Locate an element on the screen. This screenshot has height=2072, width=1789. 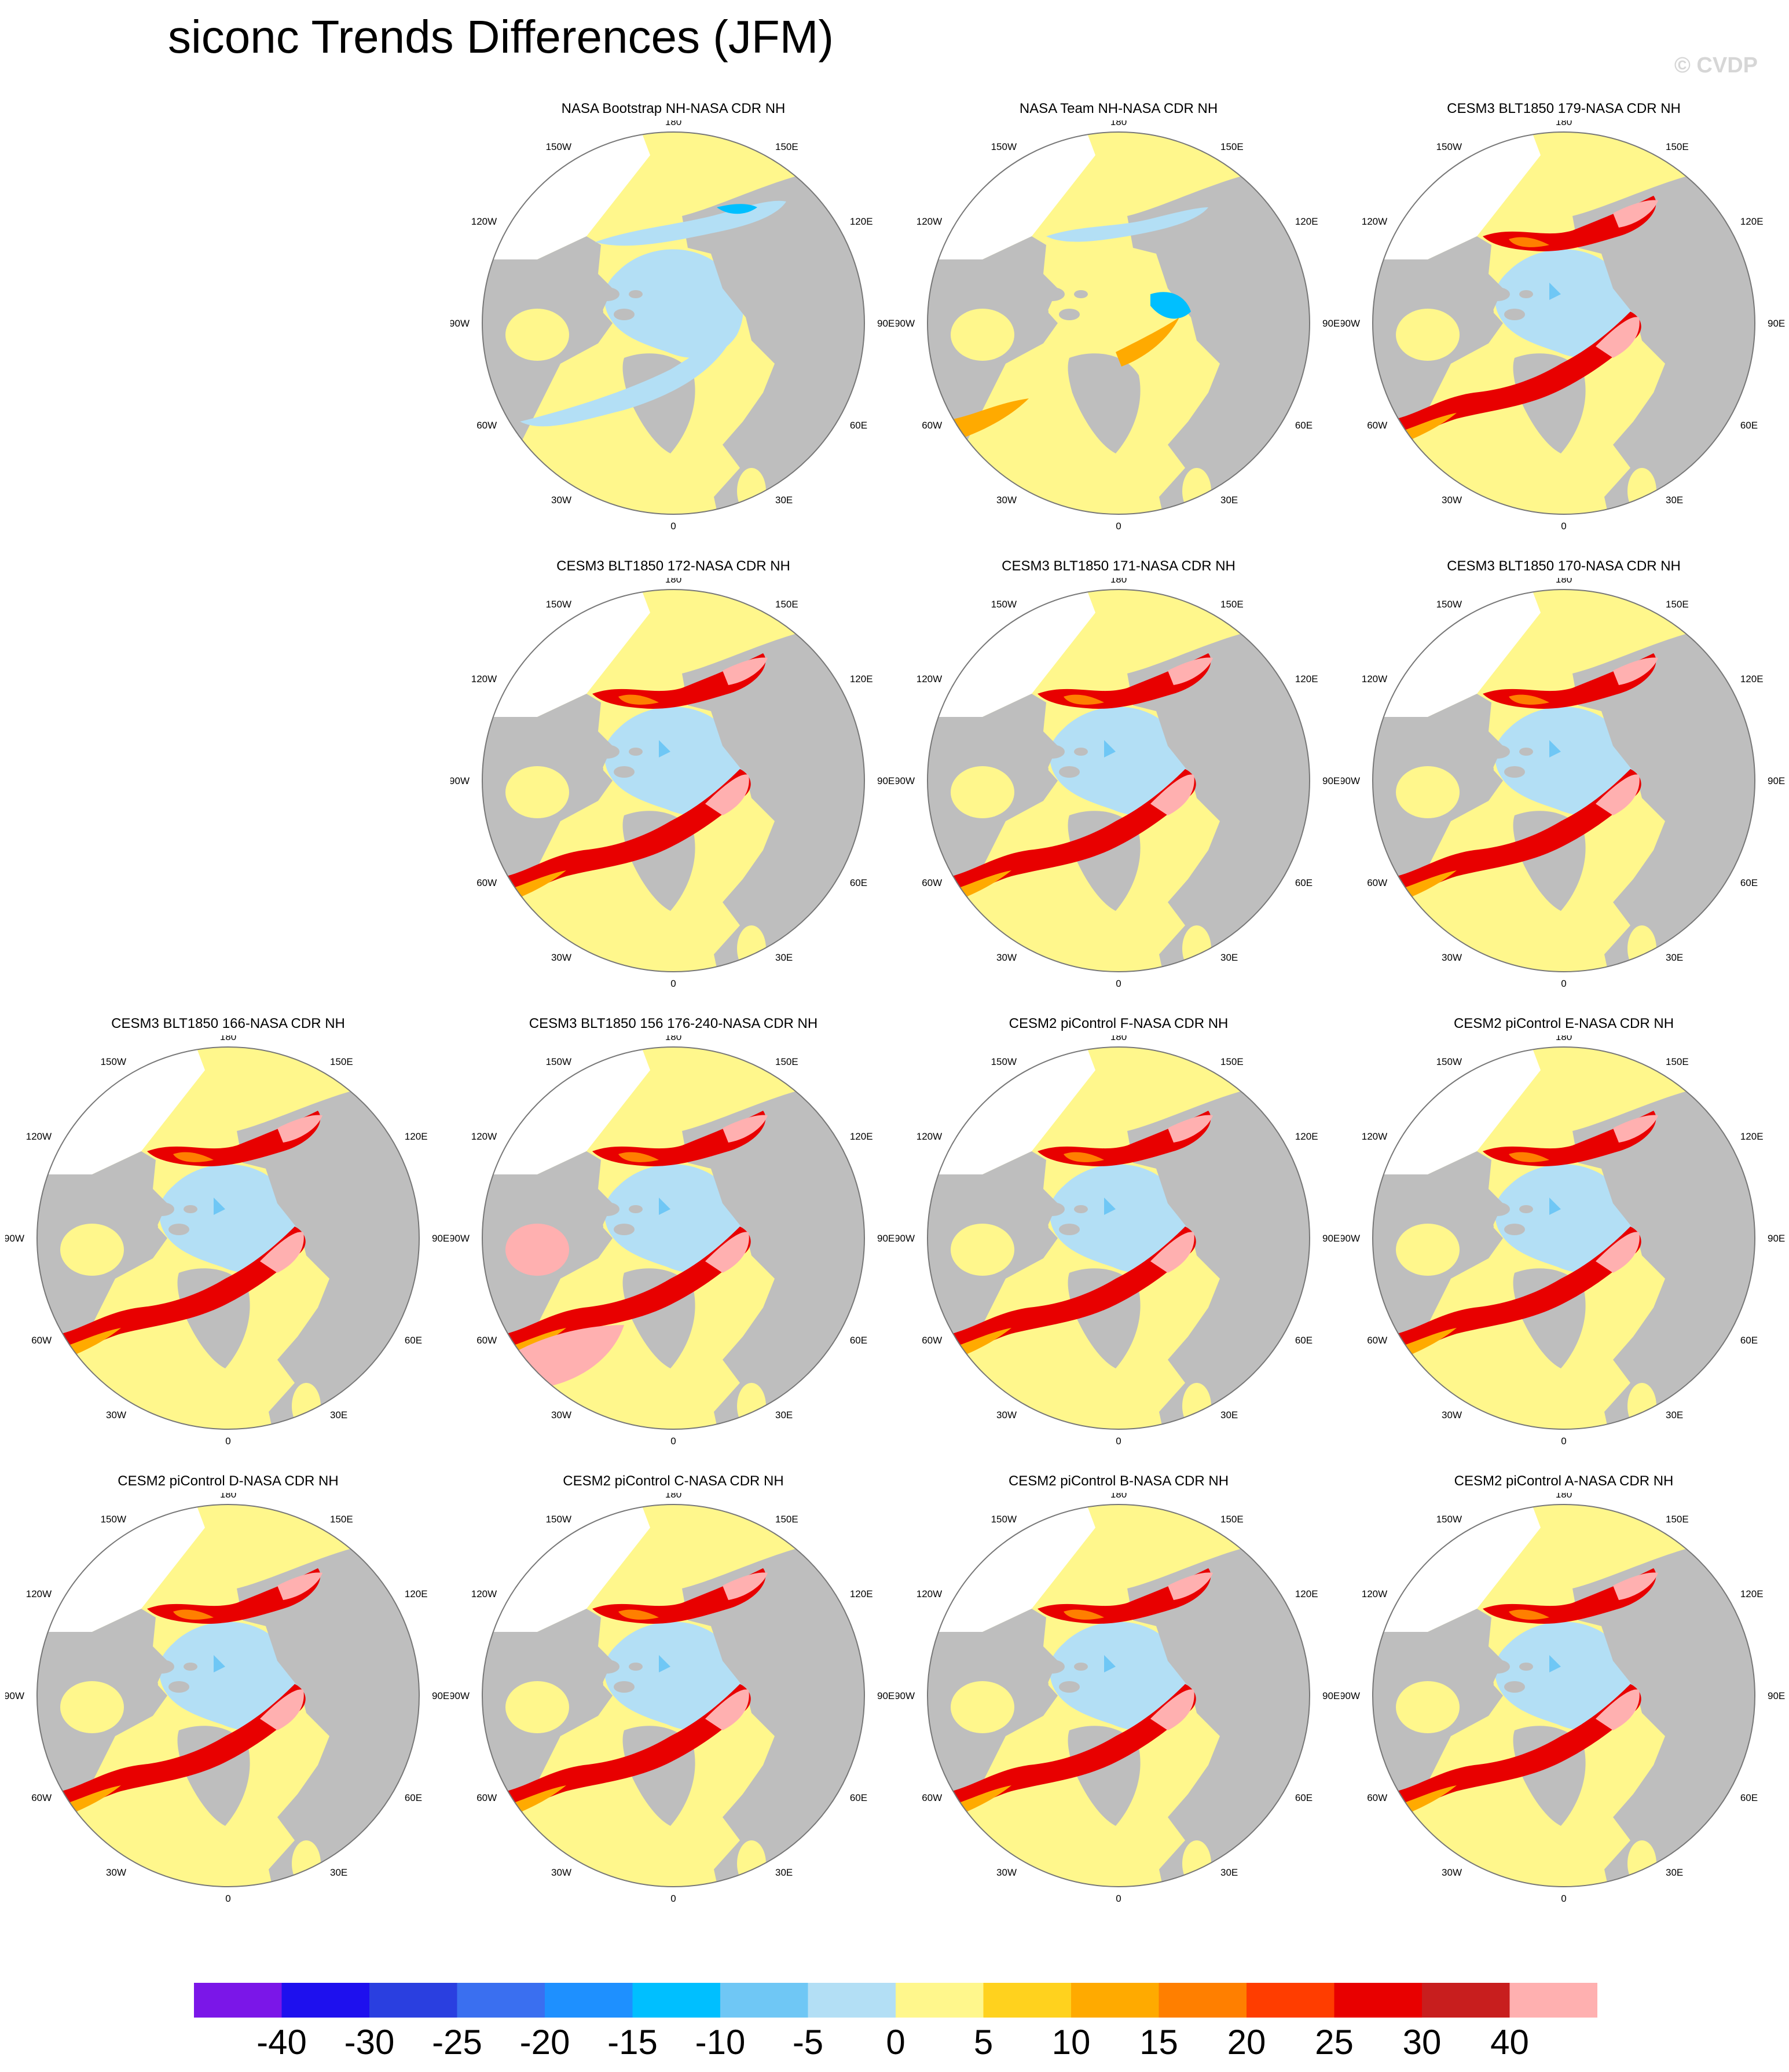
colorbar-tick-label: 15 is located at coordinates (1158, 2042).